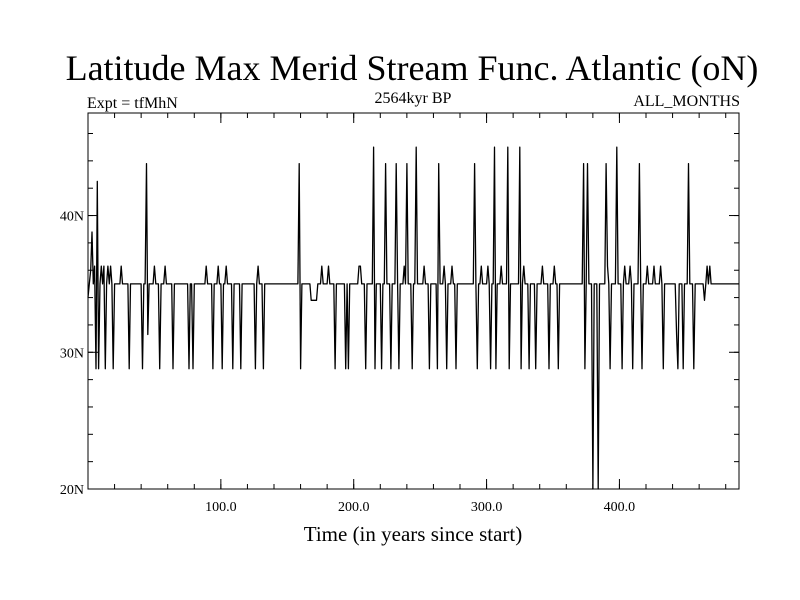 The width and height of the screenshot is (800, 600). I want to click on y-tick-label: 20N, so click(72, 490).